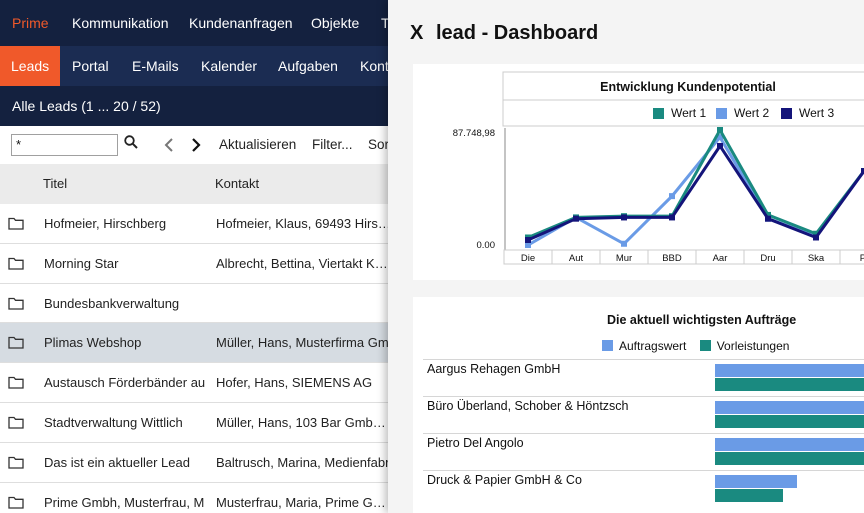 The height and width of the screenshot is (513, 864). What do you see at coordinates (117, 462) in the screenshot?
I see `row-title: Das ist ein aktueller Lead` at bounding box center [117, 462].